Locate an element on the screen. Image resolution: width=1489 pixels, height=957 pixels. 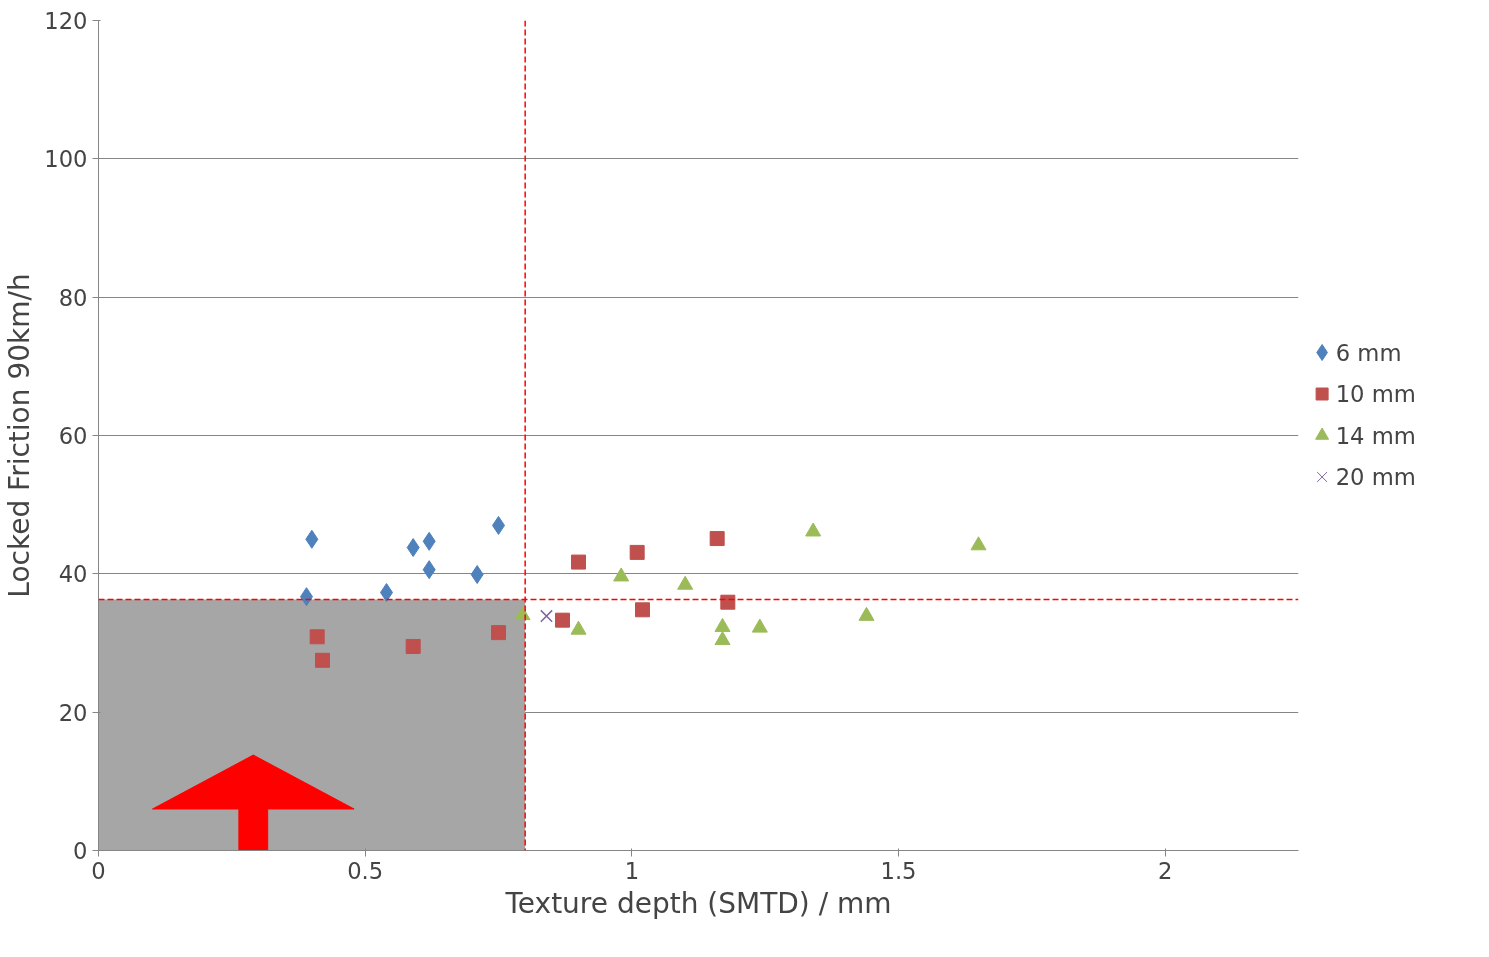
y-axis-title: Locked Friction 90km/h is located at coordinates (20, 435).